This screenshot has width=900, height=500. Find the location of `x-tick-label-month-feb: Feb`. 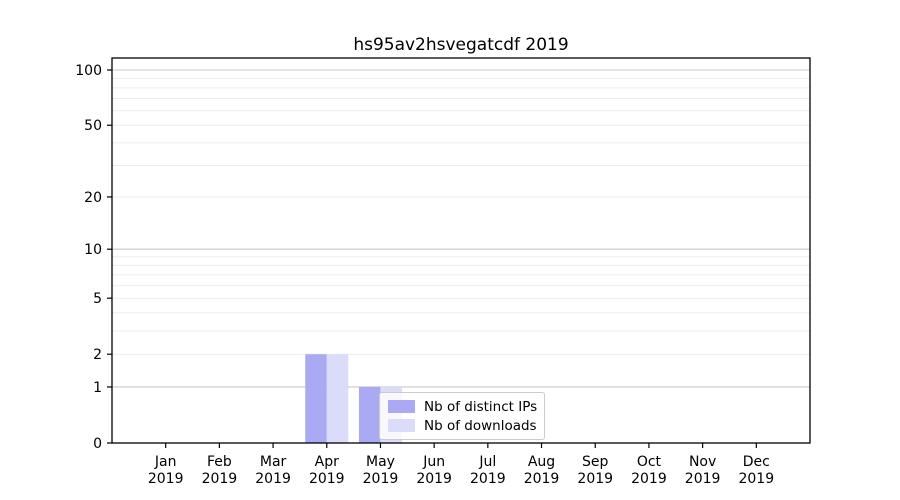

x-tick-label-month-feb: Feb is located at coordinates (219, 462).